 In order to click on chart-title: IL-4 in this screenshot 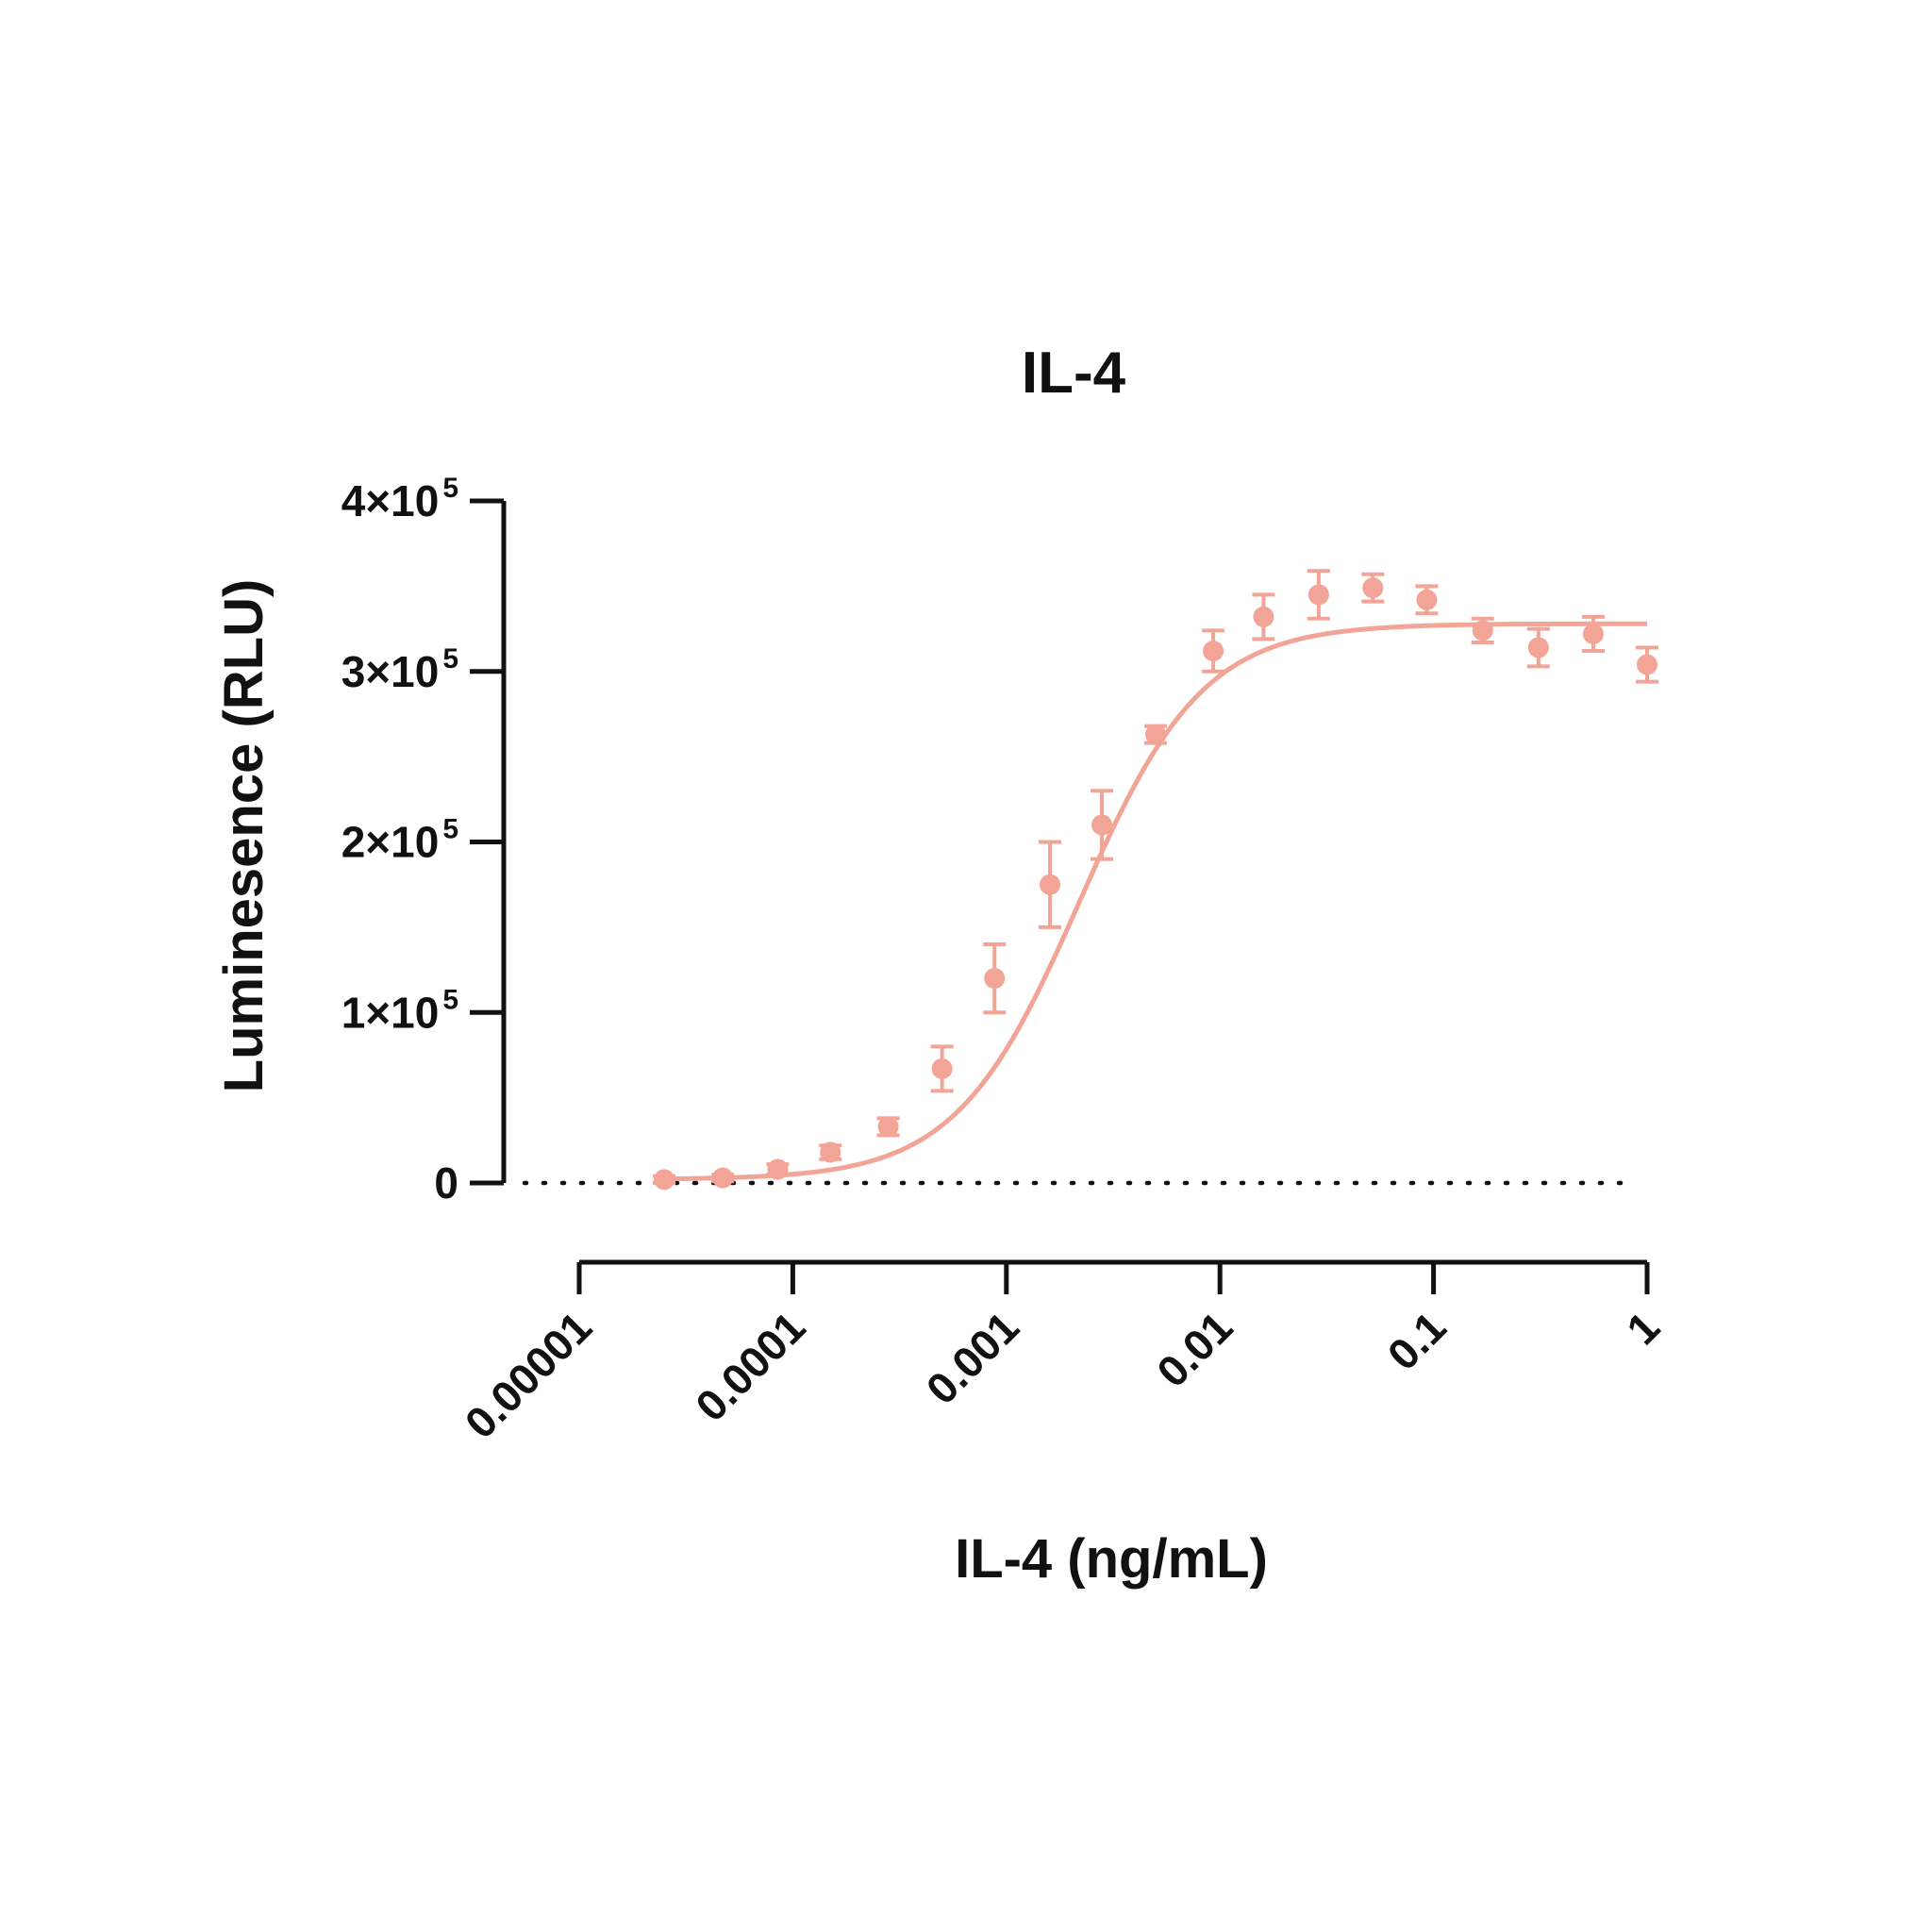, I will do `click(1074, 374)`.